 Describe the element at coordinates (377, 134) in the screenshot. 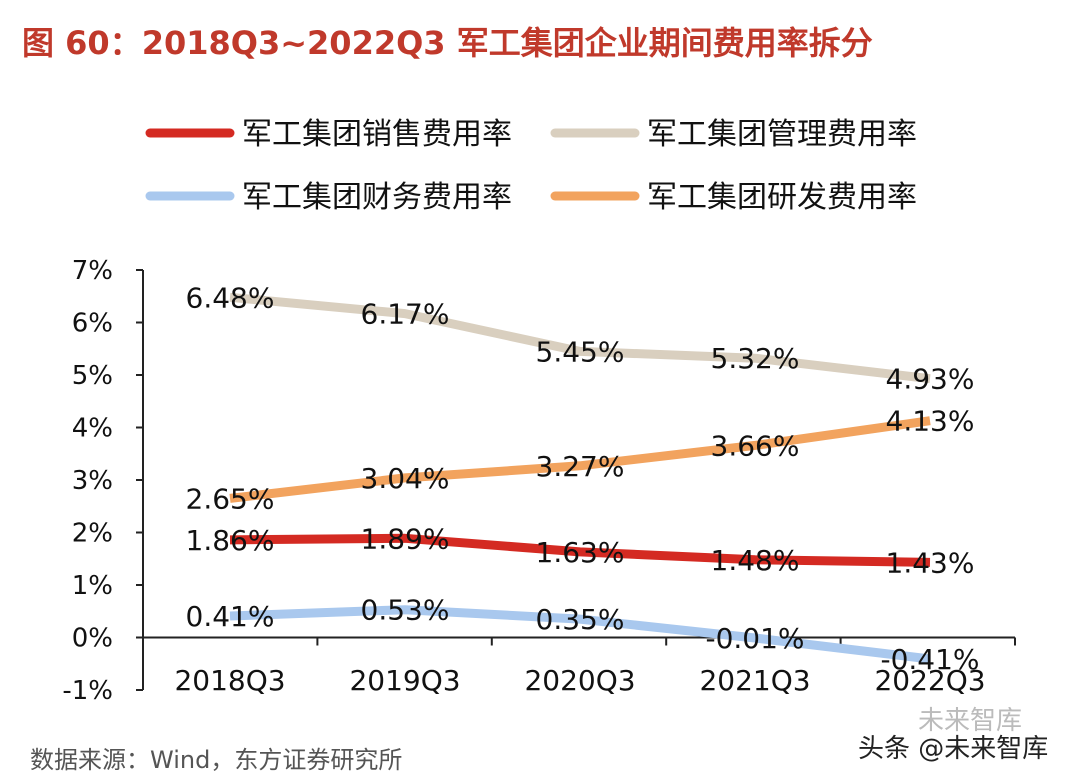

I see `legend-label: 军工集团销售费用率` at that location.